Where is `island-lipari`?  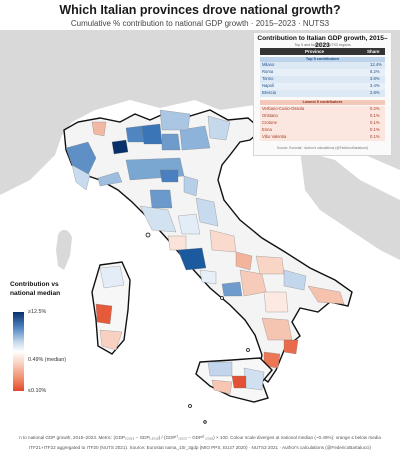
island-lipari is located at coordinates (248, 350).